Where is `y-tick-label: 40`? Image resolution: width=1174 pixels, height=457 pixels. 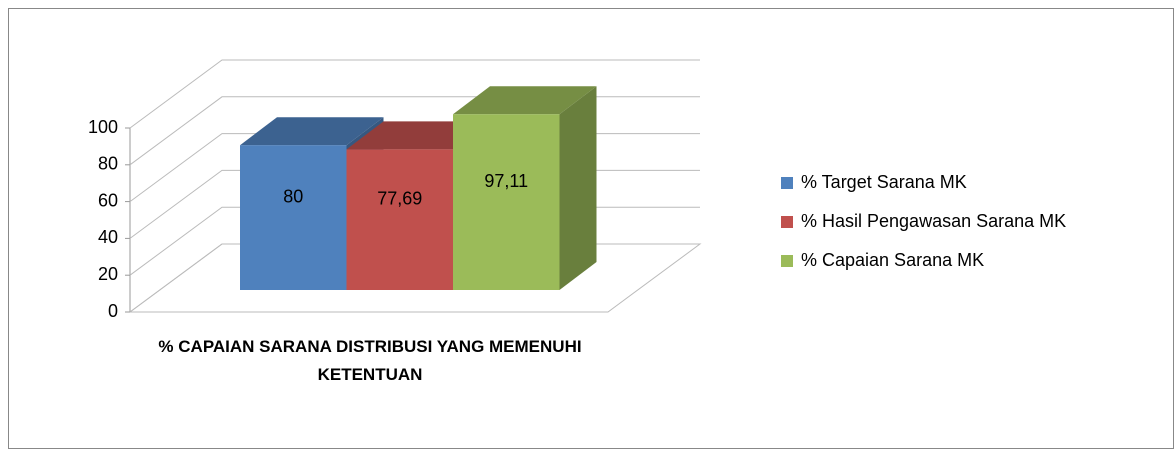
y-tick-label: 40 is located at coordinates (108, 237).